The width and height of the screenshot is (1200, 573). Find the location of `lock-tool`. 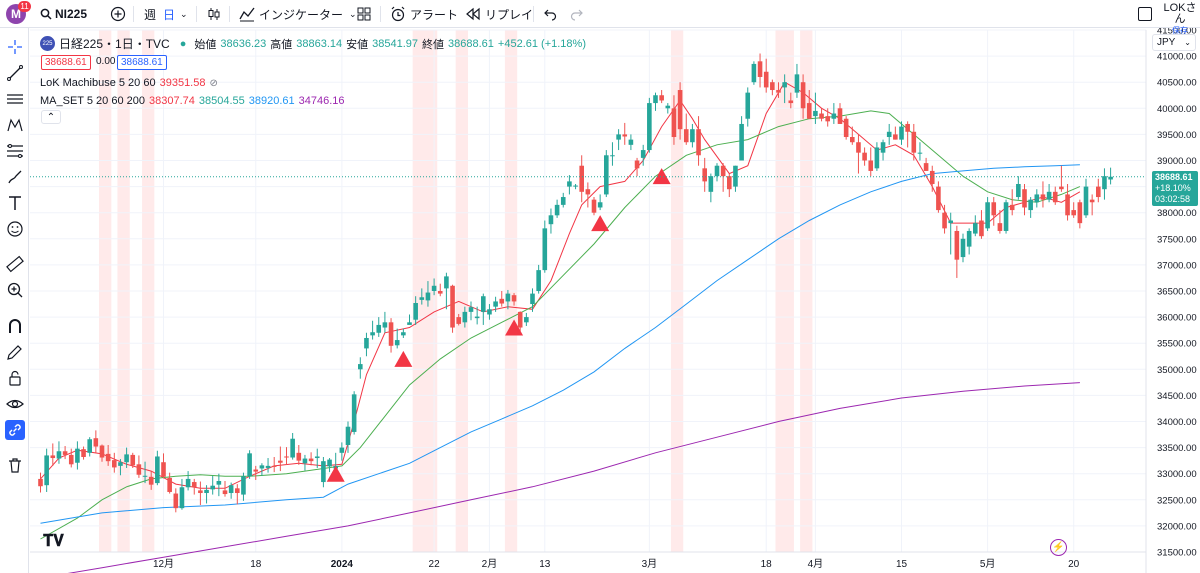

lock-tool is located at coordinates (15, 378).